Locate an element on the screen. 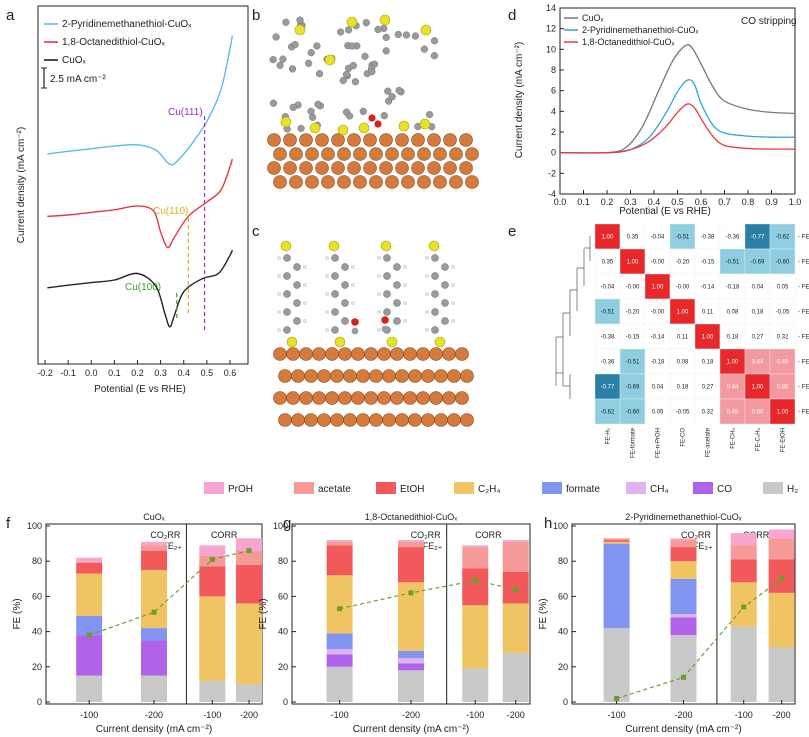 The image size is (809, 737). cv-legend-label: CuOₓ is located at coordinates (74, 60).